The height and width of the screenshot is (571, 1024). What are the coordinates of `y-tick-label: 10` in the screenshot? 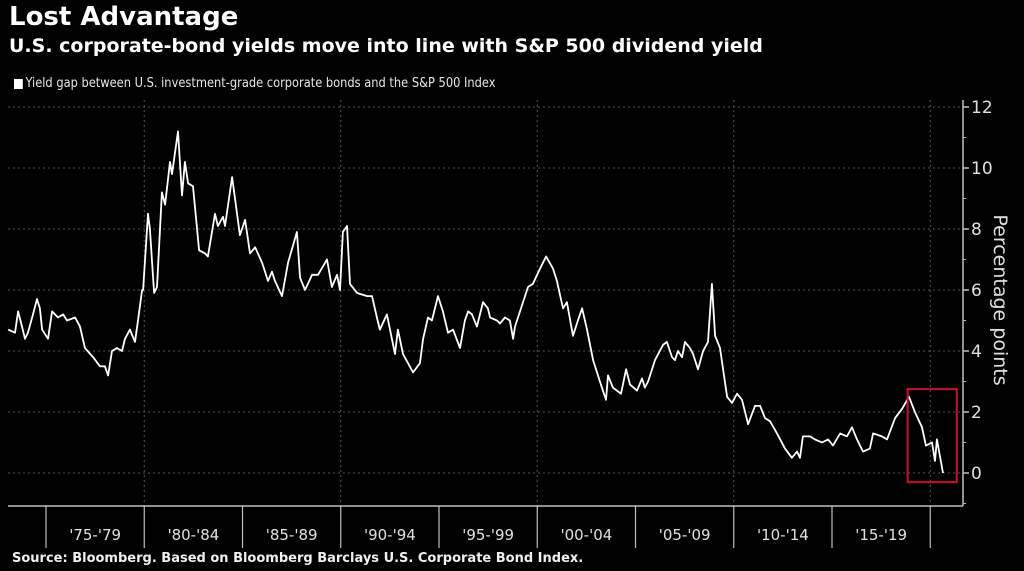 It's located at (982, 169).